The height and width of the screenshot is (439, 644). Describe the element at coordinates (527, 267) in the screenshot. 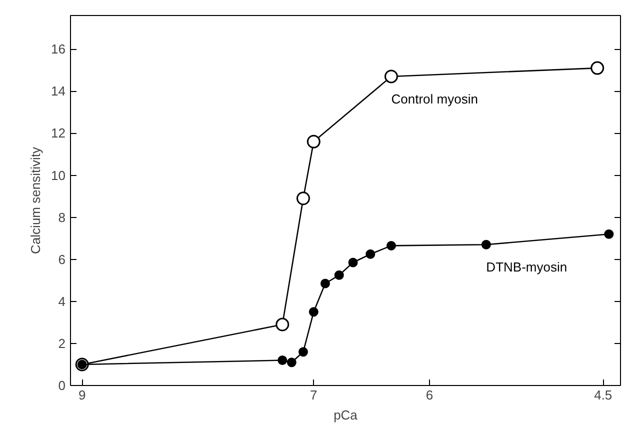

I see `series-label: DTNB-myosin` at that location.